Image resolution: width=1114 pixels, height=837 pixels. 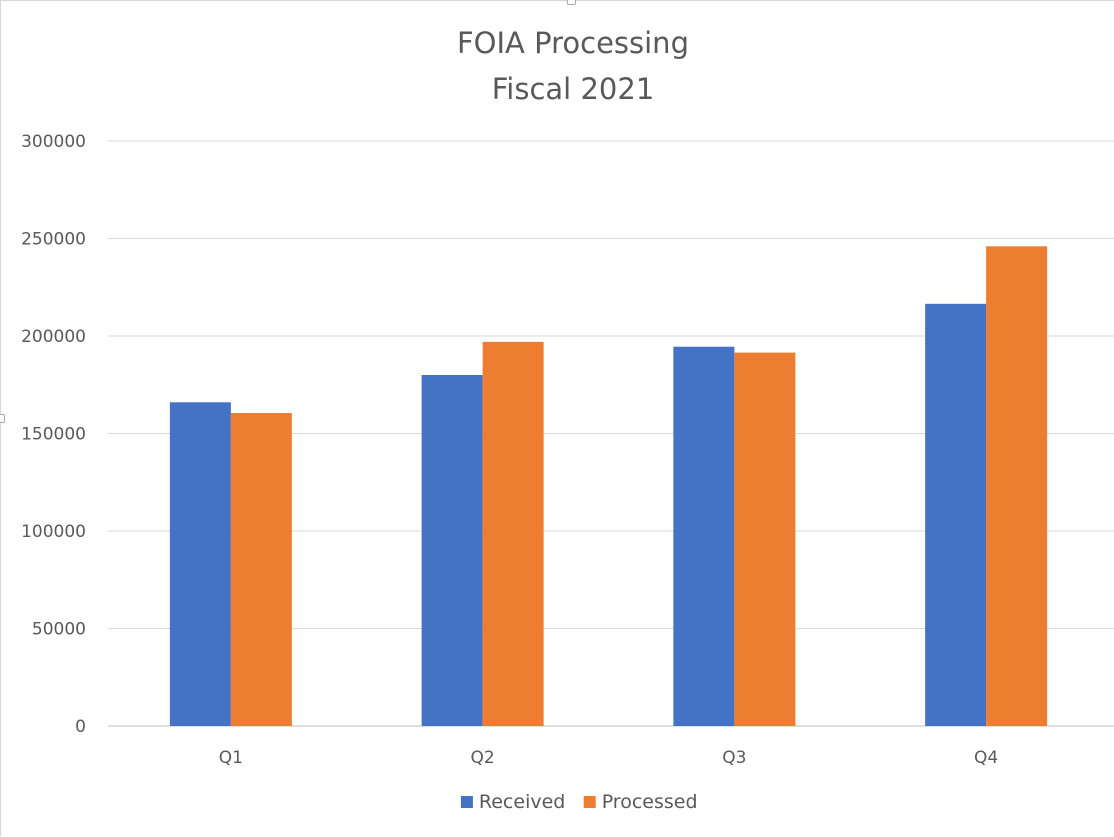 I want to click on x-tick-label: Q4, so click(x=986, y=758).